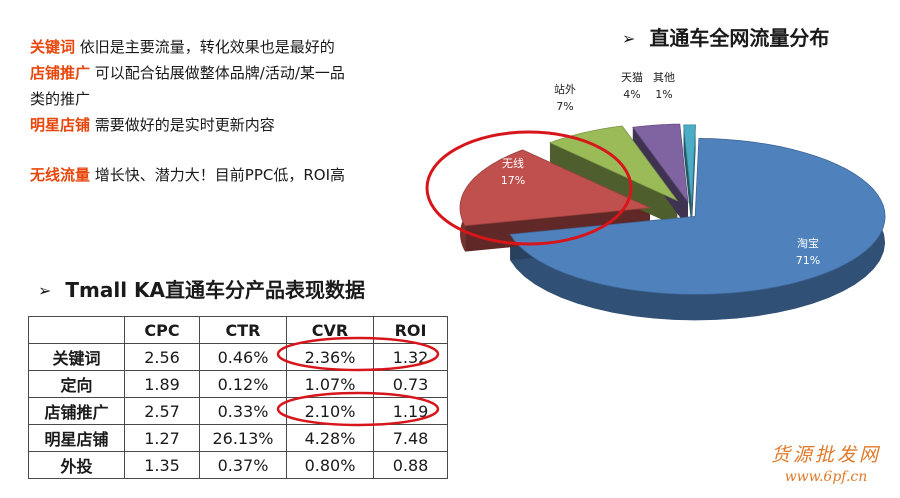  Describe the element at coordinates (76, 357) in the screenshot. I see `table-row-label: 关键词` at that location.